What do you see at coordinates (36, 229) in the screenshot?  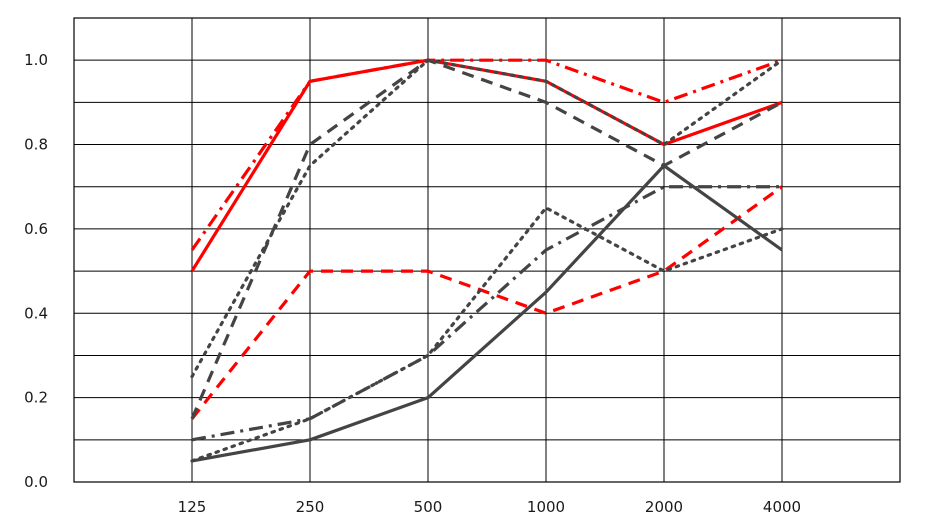 I see `y-tick-label: 0.6` at bounding box center [36, 229].